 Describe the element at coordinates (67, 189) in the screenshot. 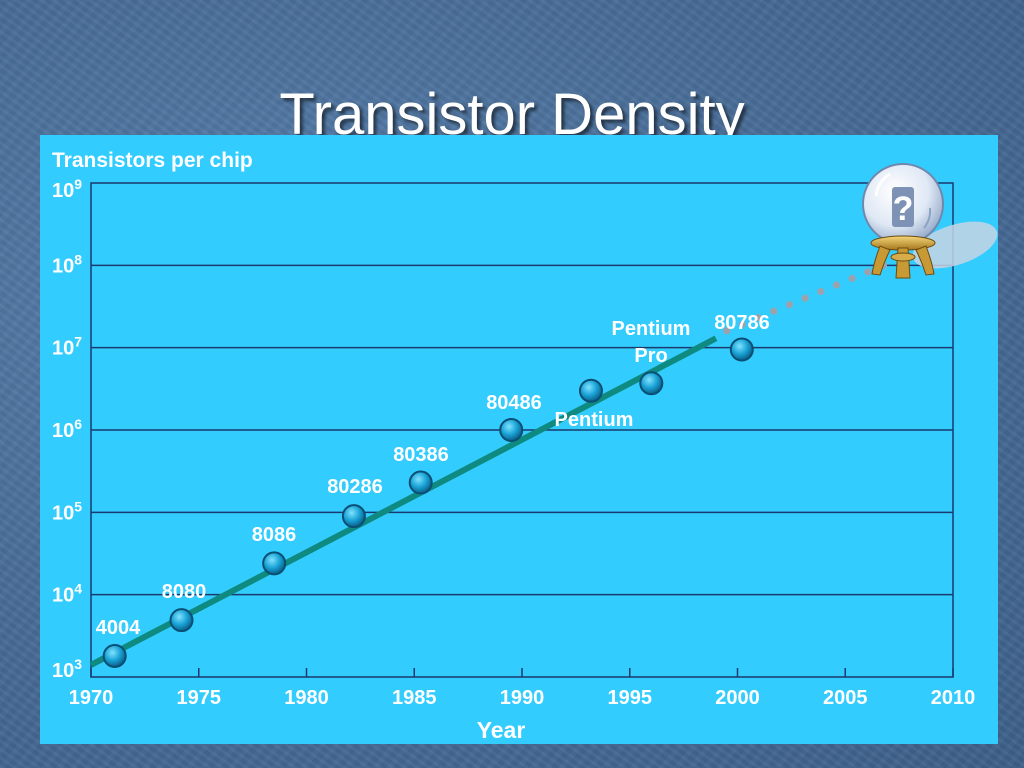

I see `y-tick-label: 10⁹` at that location.